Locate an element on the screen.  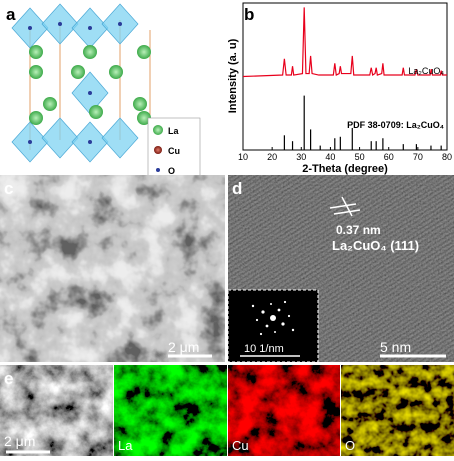
x-tick-label: 70 is located at coordinates (418, 157).